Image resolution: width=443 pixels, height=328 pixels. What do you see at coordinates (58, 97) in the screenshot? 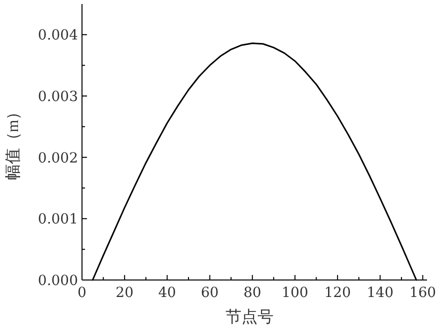
I see `y-tick-label: 0.003` at bounding box center [58, 97].